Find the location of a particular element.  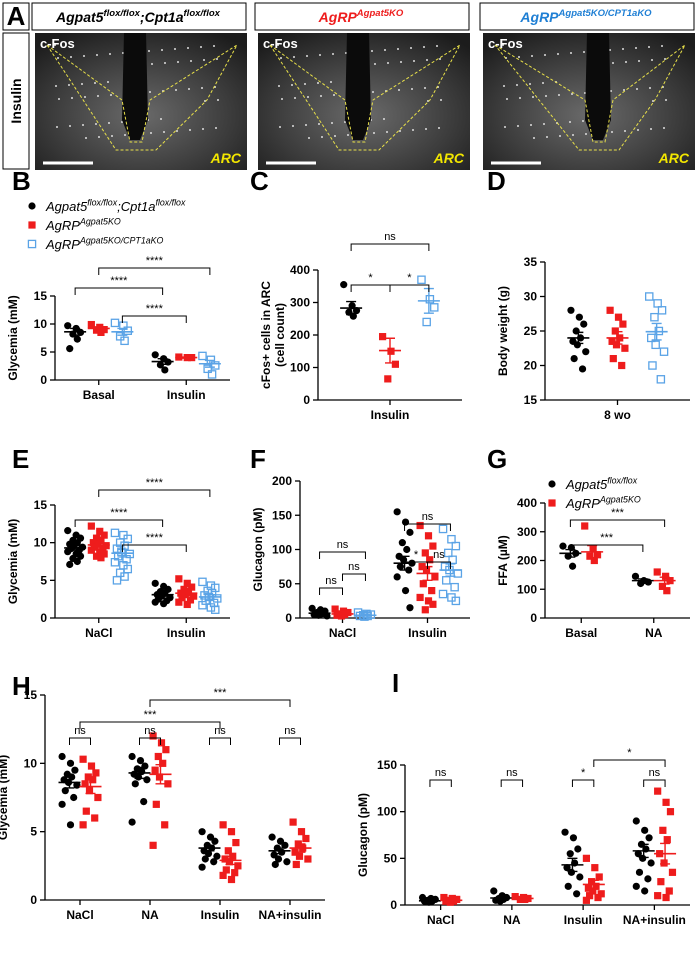

significance-label: *** is located at coordinates (607, 538).